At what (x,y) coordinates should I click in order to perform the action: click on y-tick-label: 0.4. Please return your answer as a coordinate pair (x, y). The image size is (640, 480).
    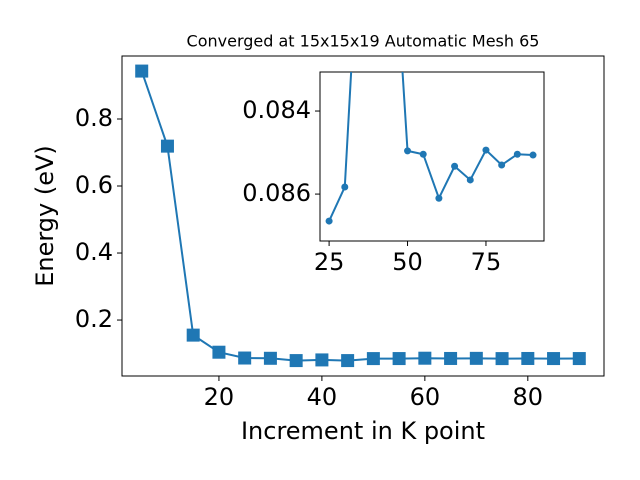
    Looking at the image, I should click on (94, 252).